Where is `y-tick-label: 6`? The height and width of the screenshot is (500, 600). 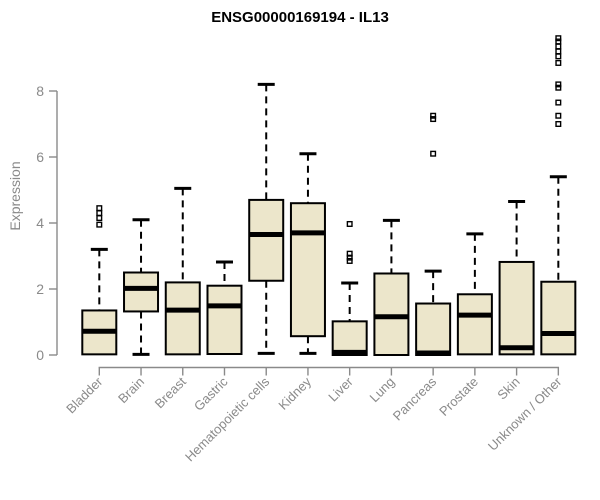
y-tick-label: 6 is located at coordinates (40, 157).